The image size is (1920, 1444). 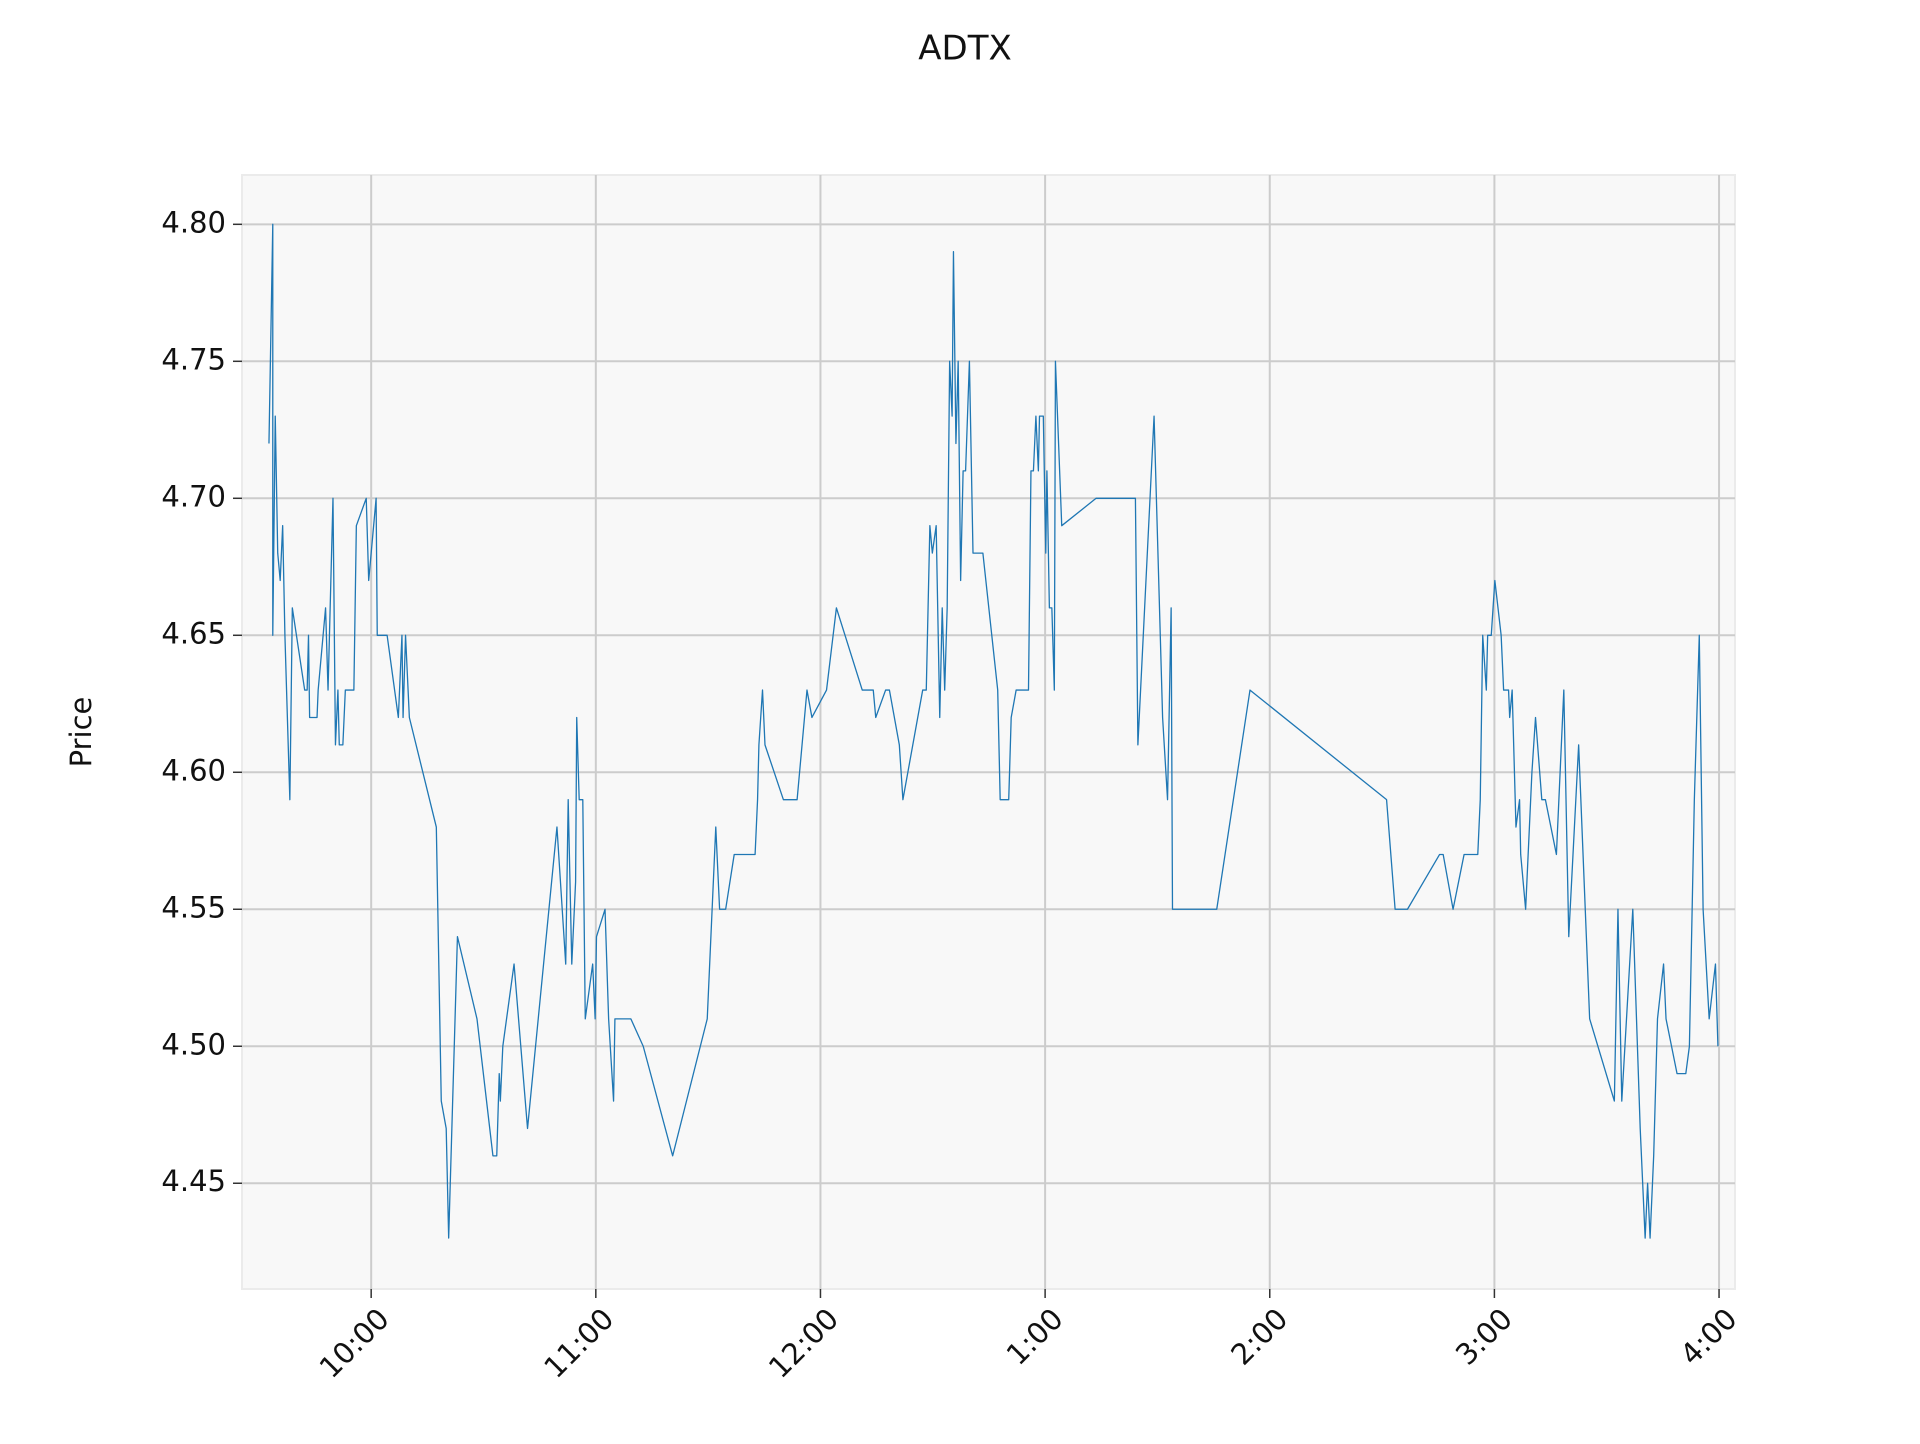 What do you see at coordinates (193, 633) in the screenshot?
I see `y-tick-label: 4.65` at bounding box center [193, 633].